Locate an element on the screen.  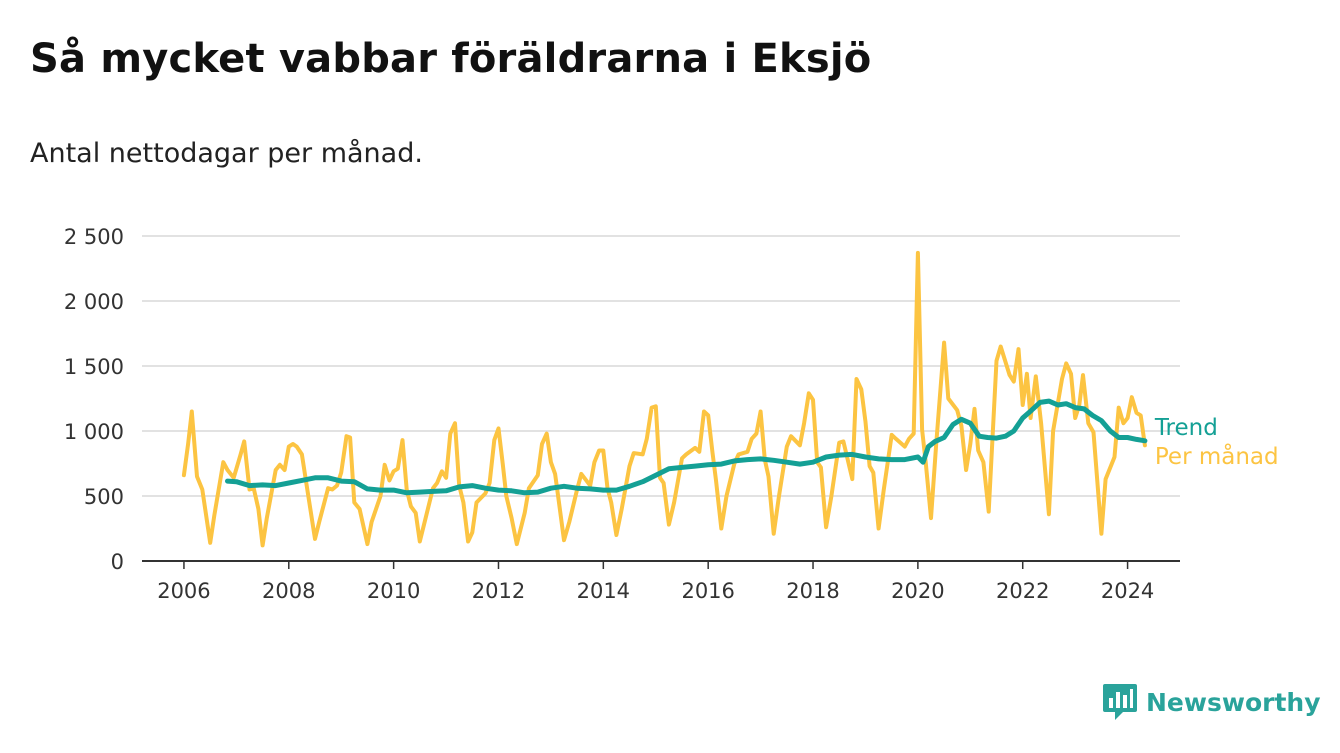
chart-title: Så mycket vabbar föräldrarna i Eksjö is located at coordinates (451, 59).